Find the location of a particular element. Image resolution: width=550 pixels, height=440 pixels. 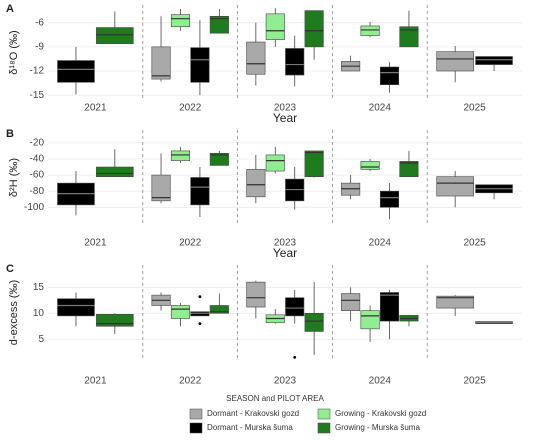

legend-label: Dormant - Murska šuma is located at coordinates (250, 427).